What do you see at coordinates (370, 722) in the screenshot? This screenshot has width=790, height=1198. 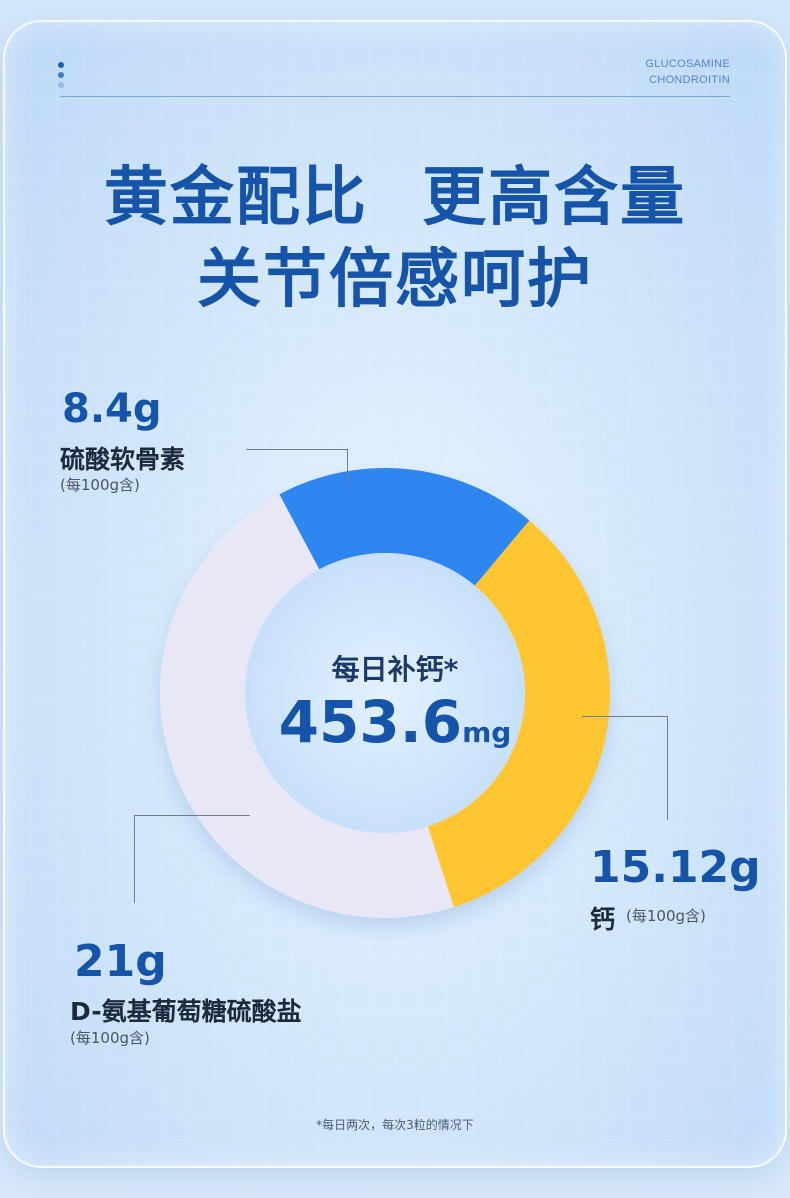 I see `center-value-number: 453.6` at bounding box center [370, 722].